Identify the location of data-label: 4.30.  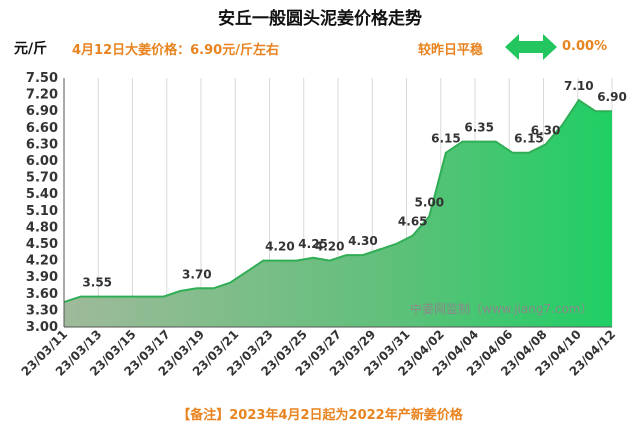
(363, 241).